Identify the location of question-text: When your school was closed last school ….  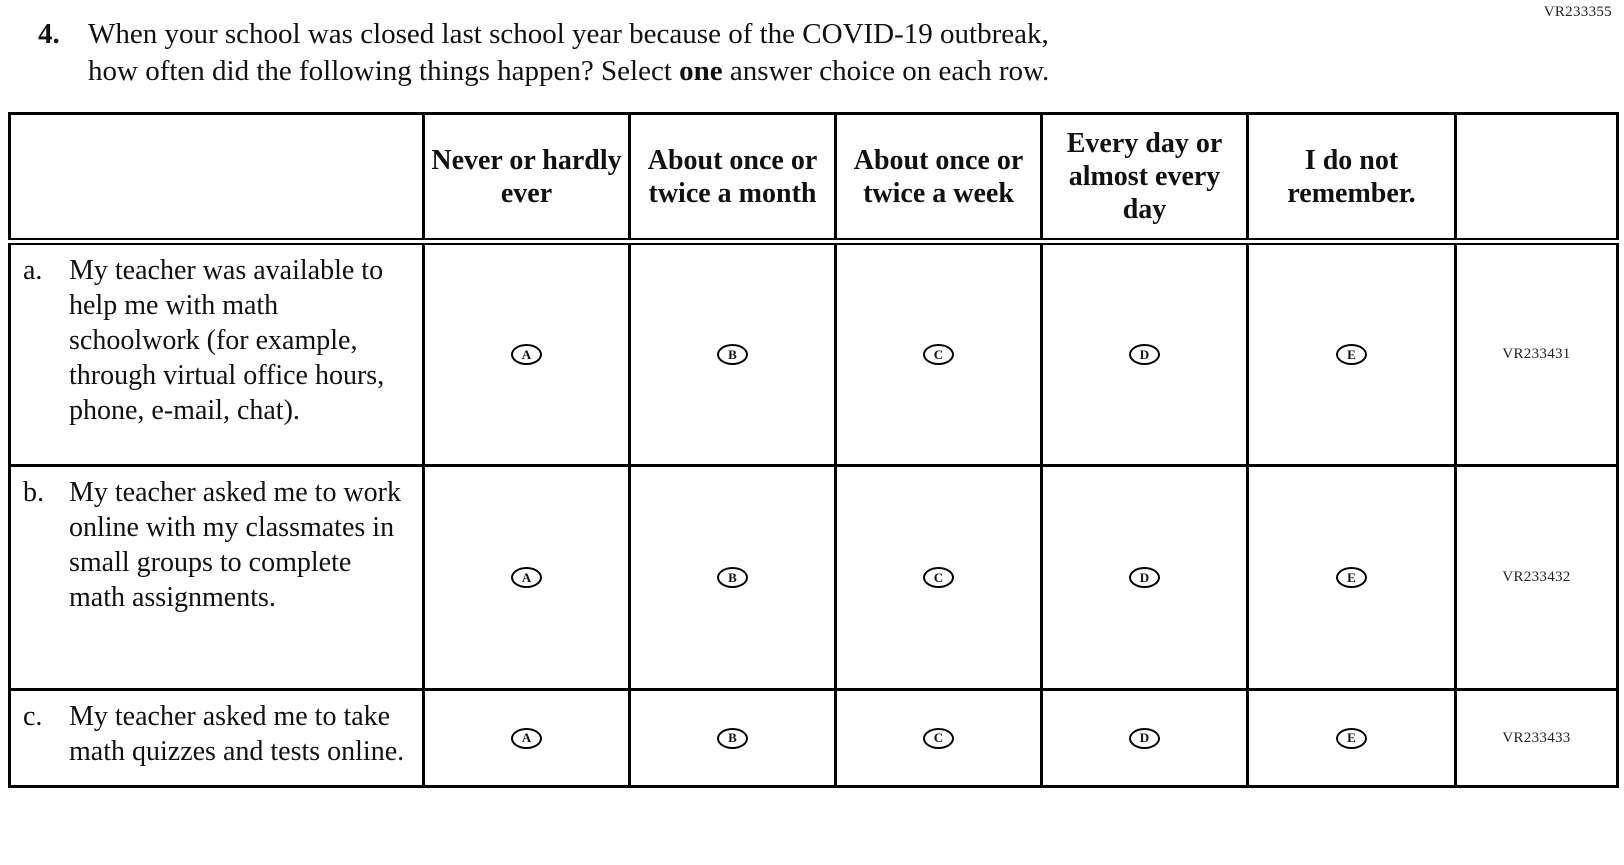
(568, 53).